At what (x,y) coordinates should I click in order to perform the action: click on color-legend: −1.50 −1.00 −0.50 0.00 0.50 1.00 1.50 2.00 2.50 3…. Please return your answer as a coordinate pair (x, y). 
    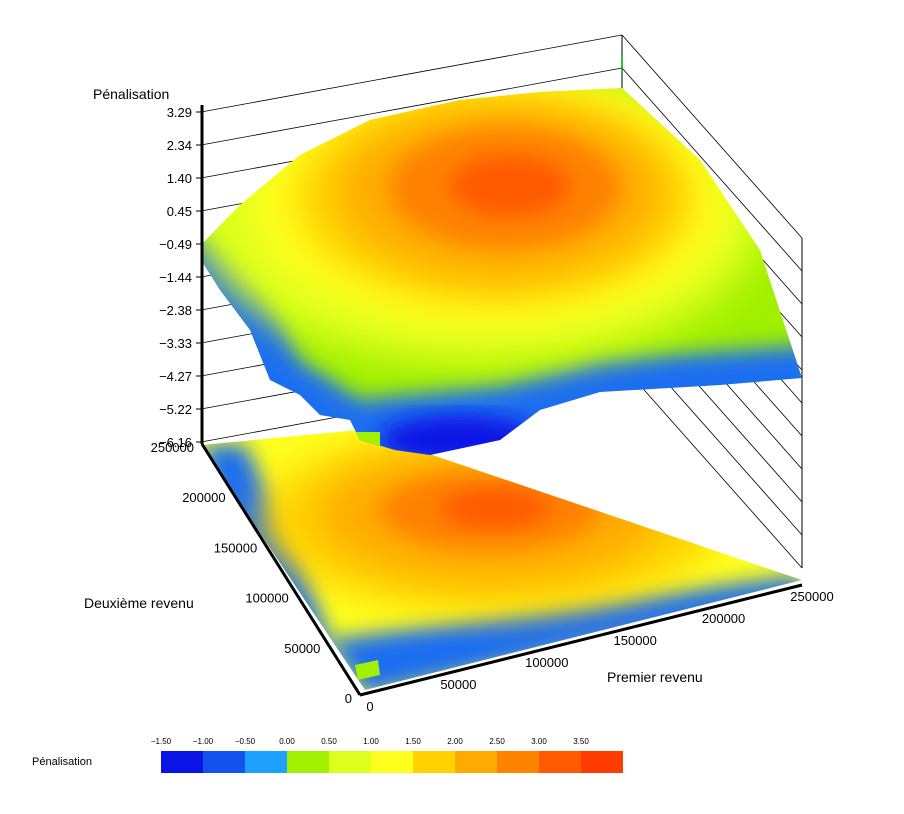
    Looking at the image, I should click on (387, 755).